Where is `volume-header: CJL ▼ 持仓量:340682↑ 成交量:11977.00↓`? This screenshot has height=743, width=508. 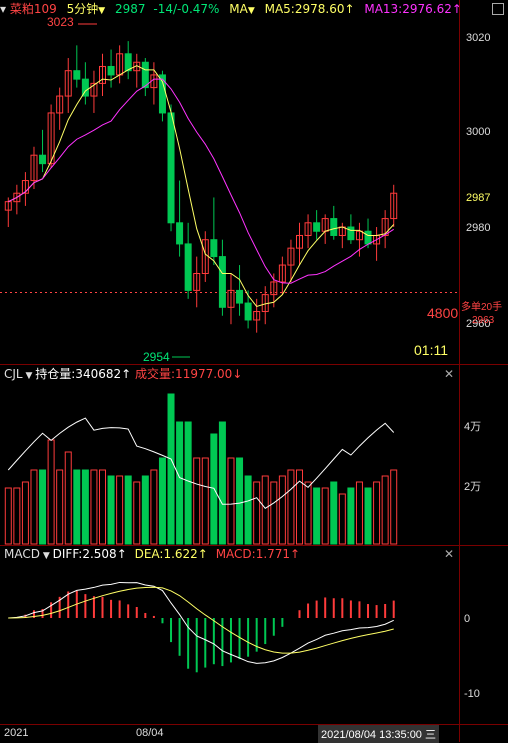
volume-header: CJL ▼ 持仓量:340682↑ 成交量:11977.00↓ is located at coordinates (123, 374).